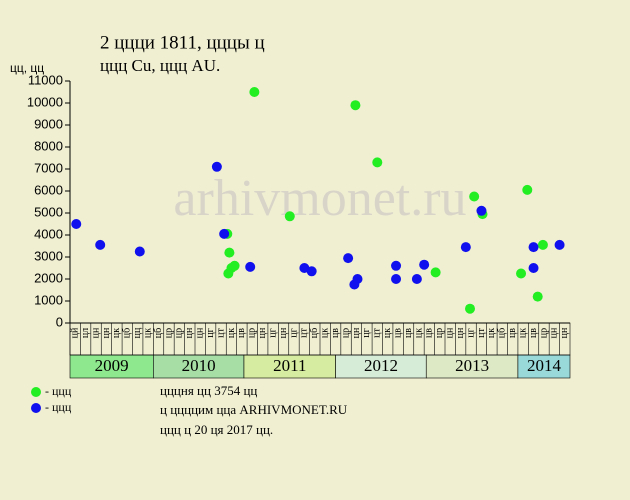 The width and height of the screenshot is (630, 500). Describe the element at coordinates (472, 365) in the screenshot. I see `year-label: 2013` at that location.